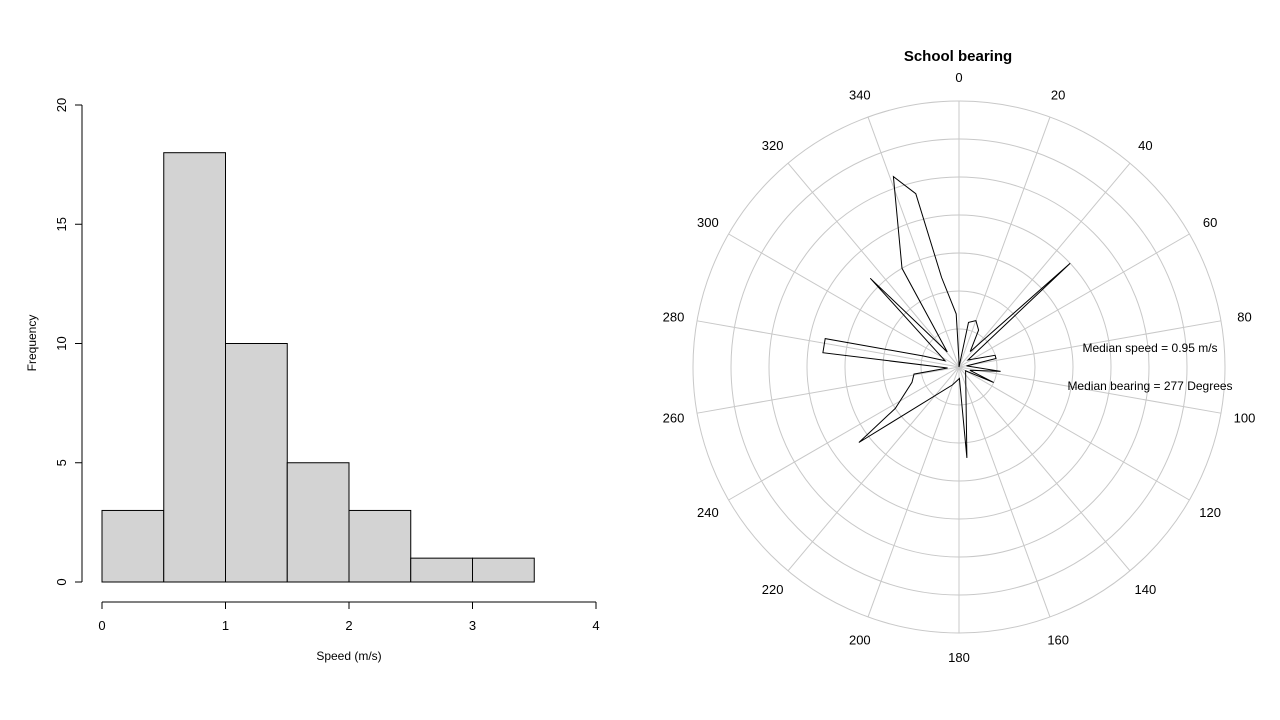  What do you see at coordinates (1210, 222) in the screenshot?
I see `angle-tick-label: 60` at bounding box center [1210, 222].